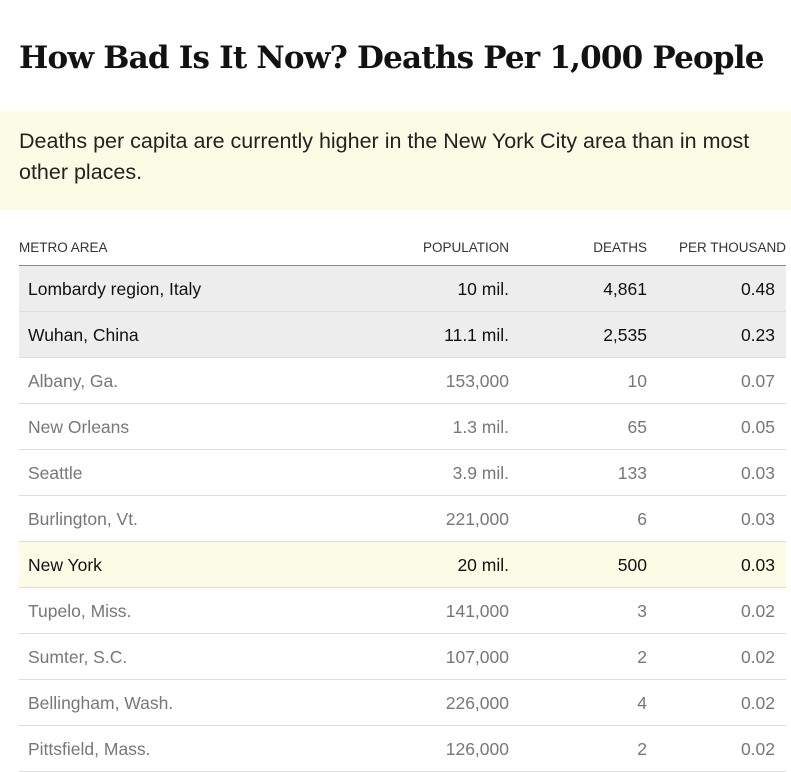 Image resolution: width=791 pixels, height=772 pixels. Describe the element at coordinates (402, 657) in the screenshot. I see `table-row: Sumter, S.C. 107,000 2 0.02` at that location.